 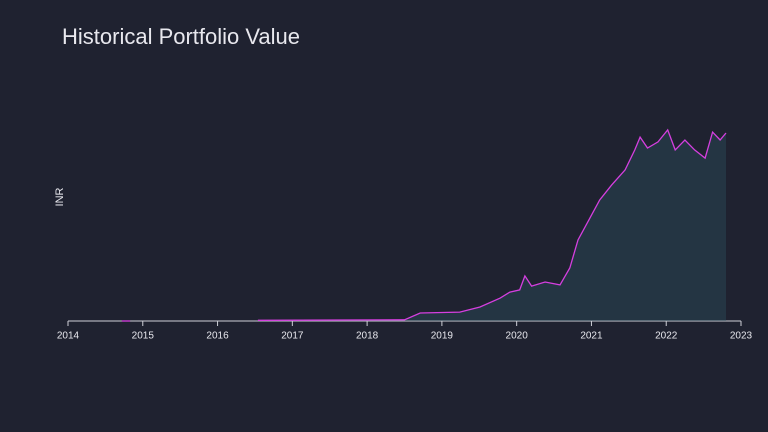 I want to click on x-tick-label: 2017, so click(x=292, y=336).